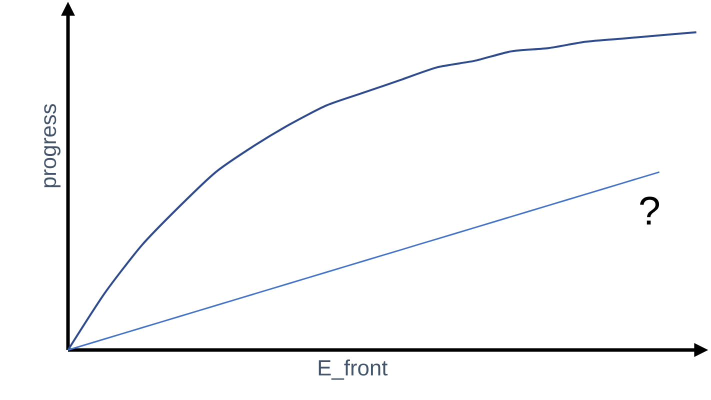 The image size is (711, 400). I want to click on annotation: ?, so click(650, 210).